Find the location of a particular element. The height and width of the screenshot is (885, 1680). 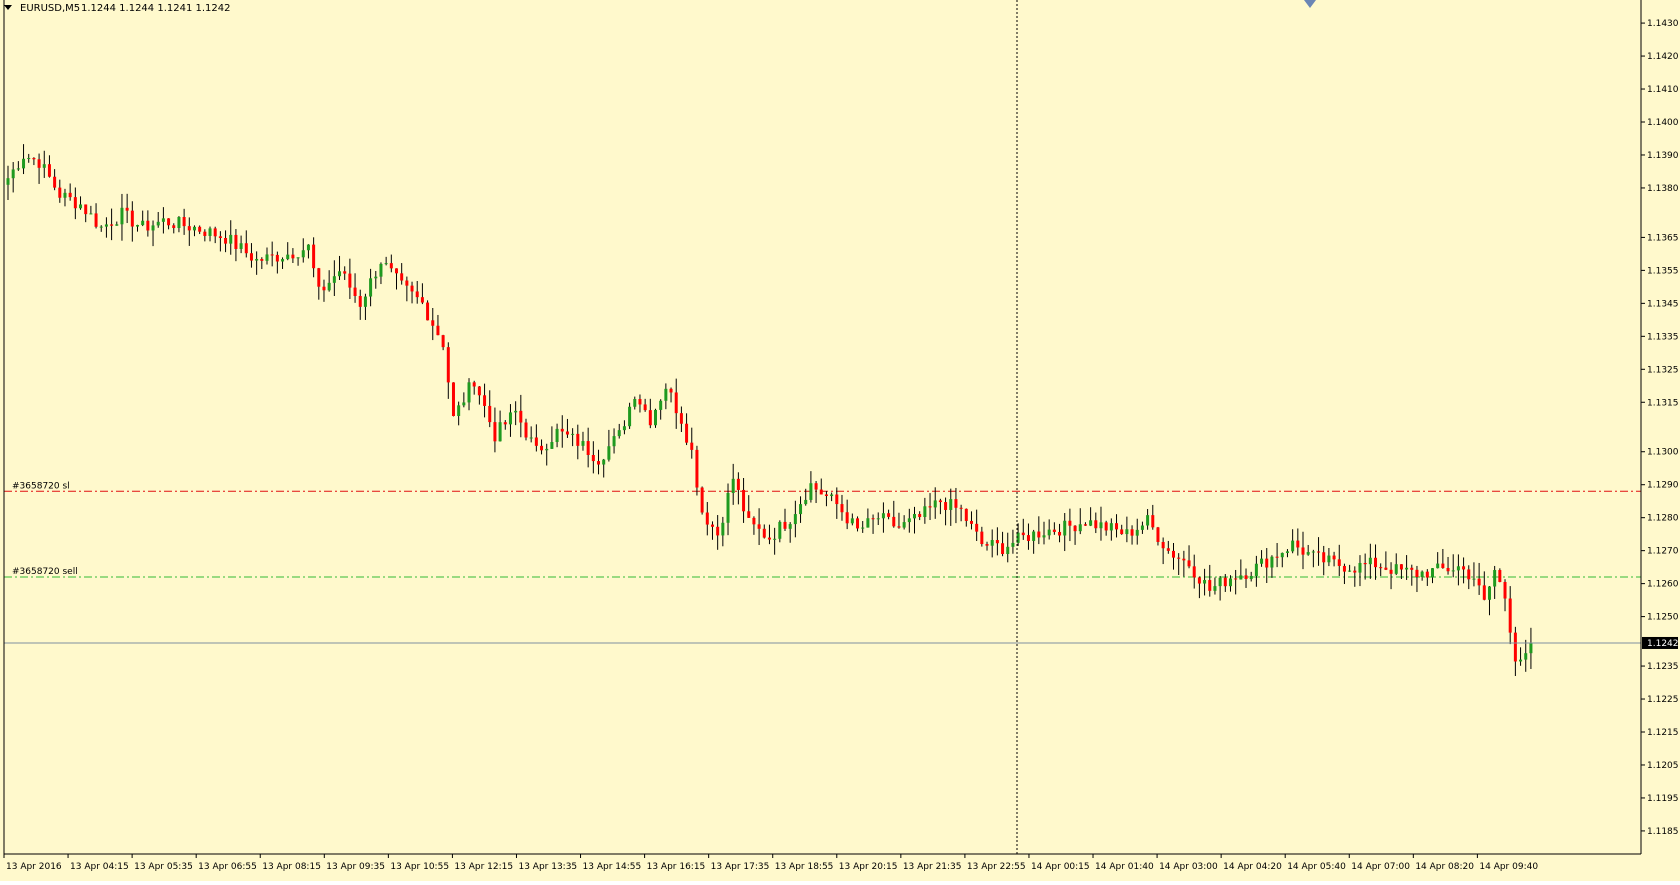

time-tick-label: 13 Apr 21:35 is located at coordinates (932, 867).